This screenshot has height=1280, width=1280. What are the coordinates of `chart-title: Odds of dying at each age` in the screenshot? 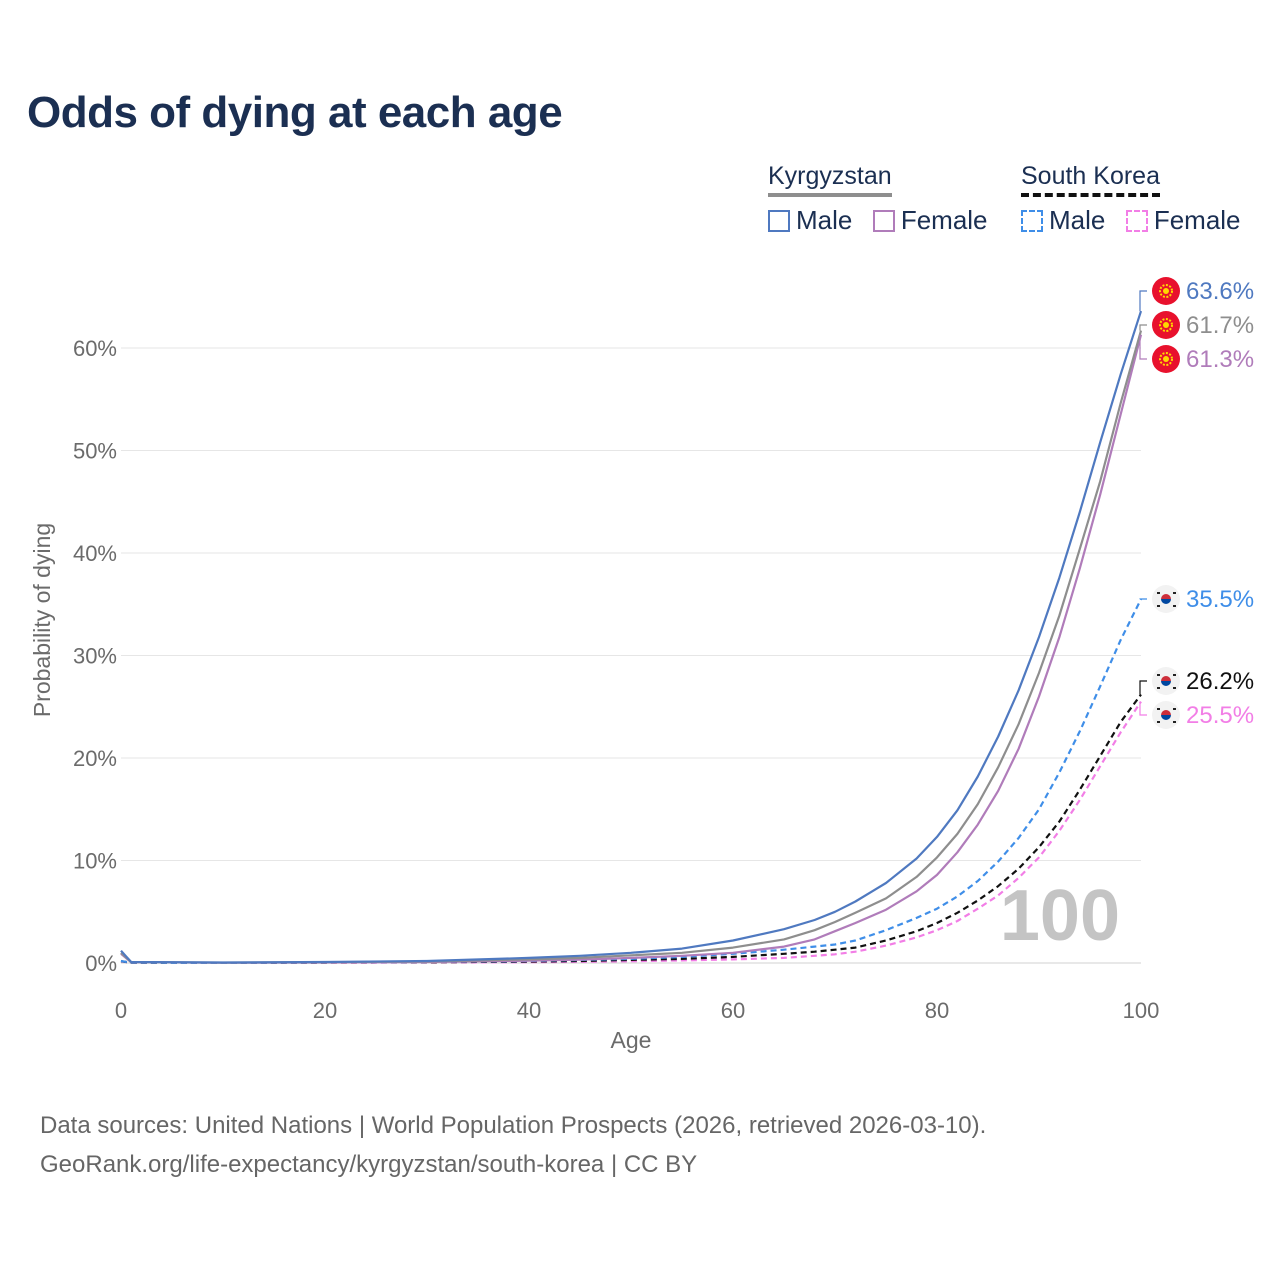 It's located at (295, 112).